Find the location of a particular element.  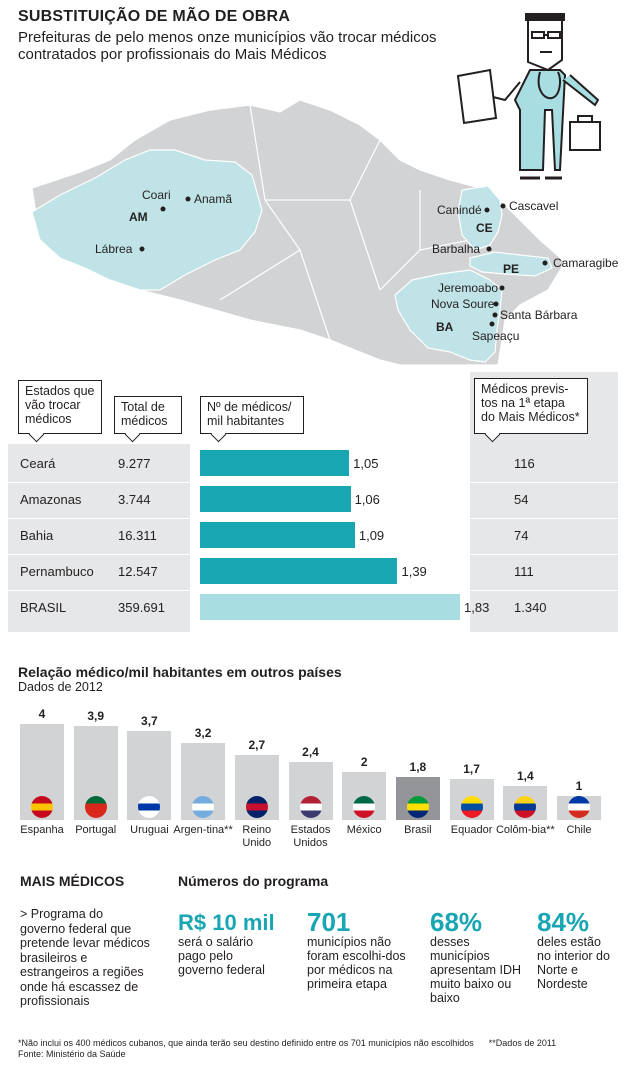

country-name-label: Argen-tina** is located at coordinates (203, 830).